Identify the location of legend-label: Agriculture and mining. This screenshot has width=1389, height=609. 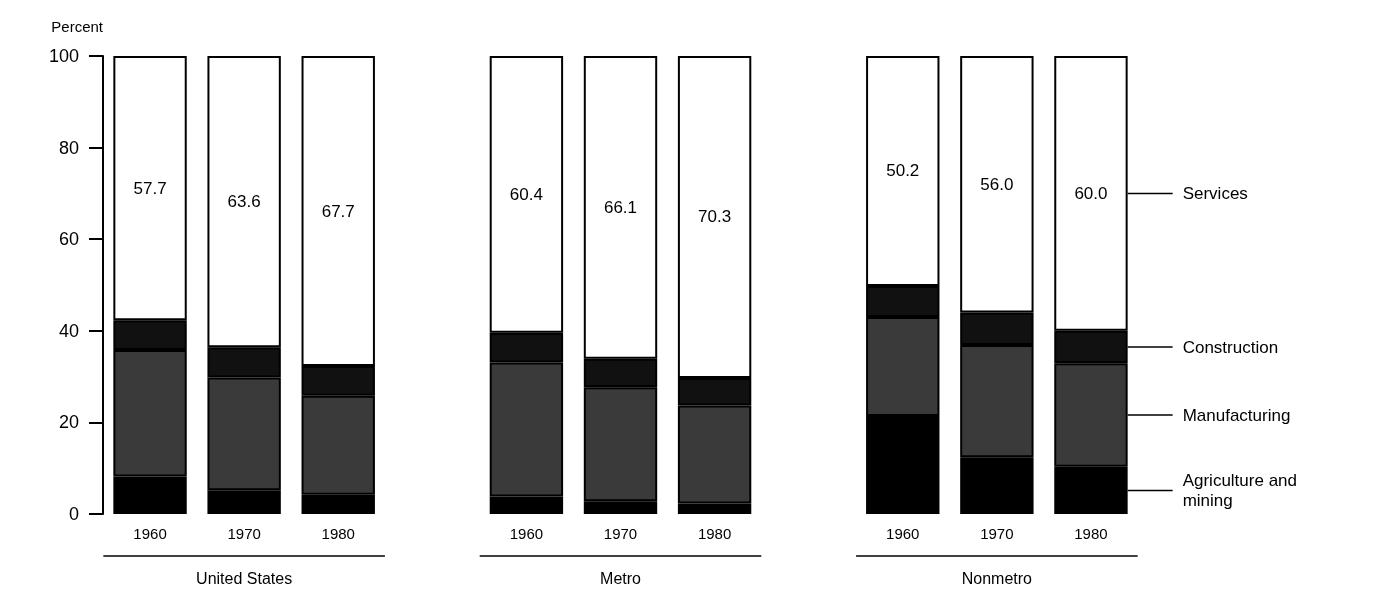
(1242, 490).